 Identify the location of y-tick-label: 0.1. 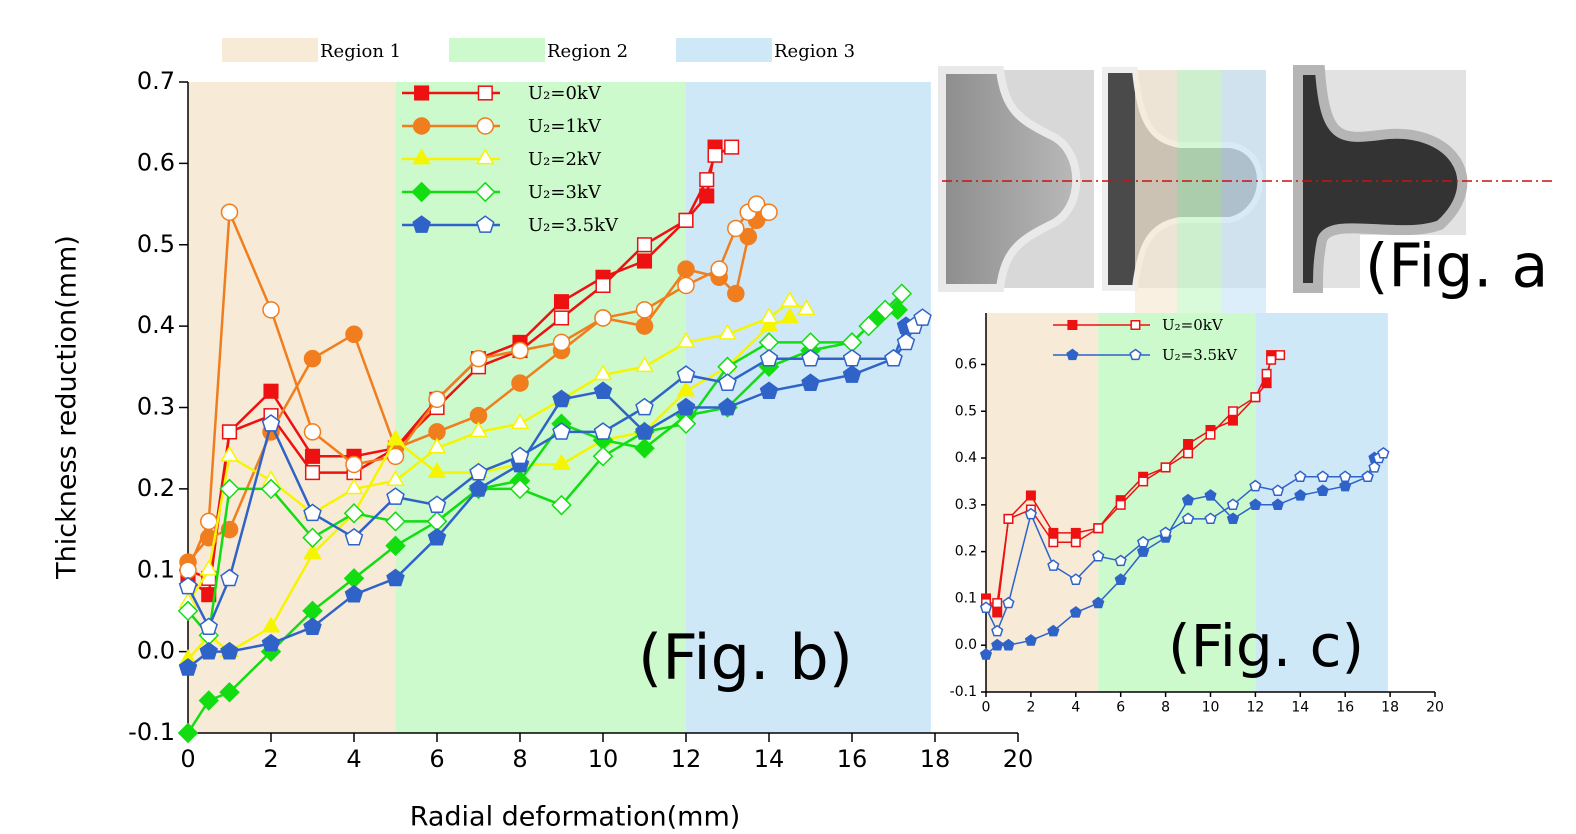
(966, 598).